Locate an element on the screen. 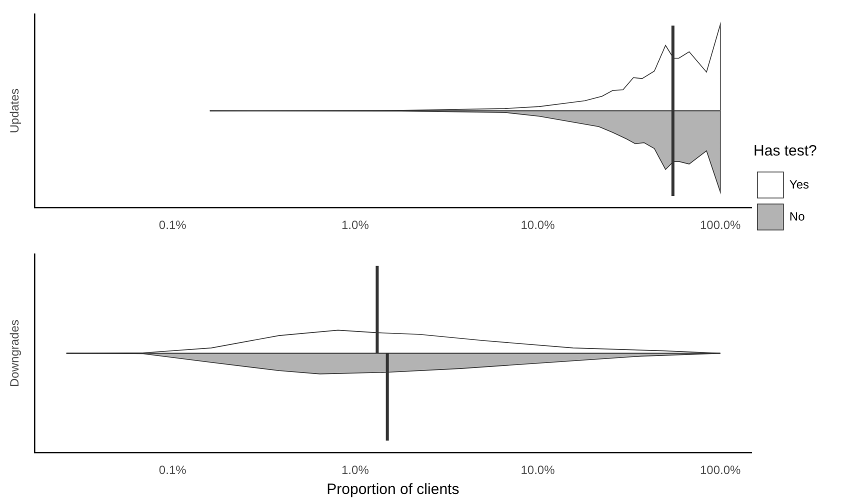 The image size is (859, 503). legend-title: Has test? is located at coordinates (785, 151).